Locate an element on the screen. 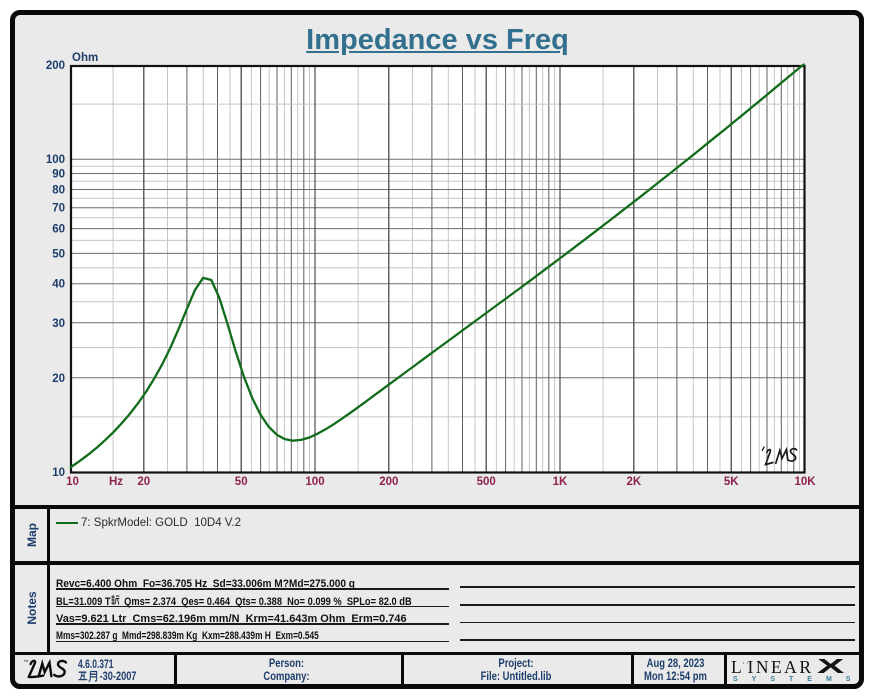 This screenshot has width=875, height=700. svg-text: 1K is located at coordinates (560, 482).